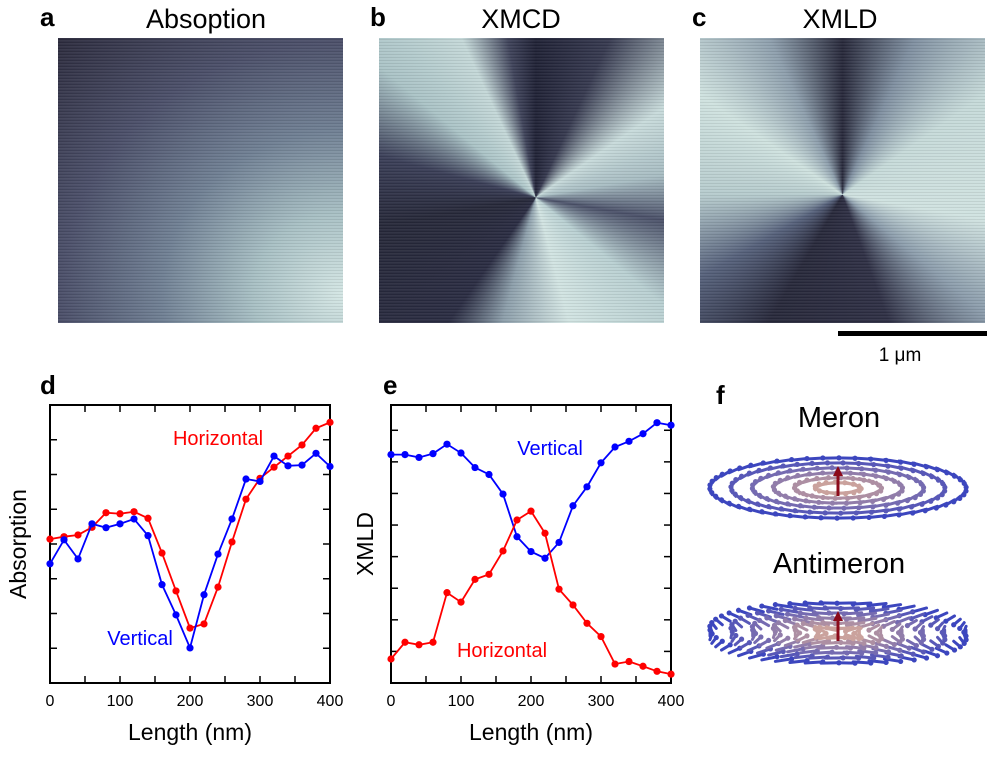 The height and width of the screenshot is (767, 993). What do you see at coordinates (206, 19) in the screenshot?
I see `panel-title-a: Absoption` at bounding box center [206, 19].